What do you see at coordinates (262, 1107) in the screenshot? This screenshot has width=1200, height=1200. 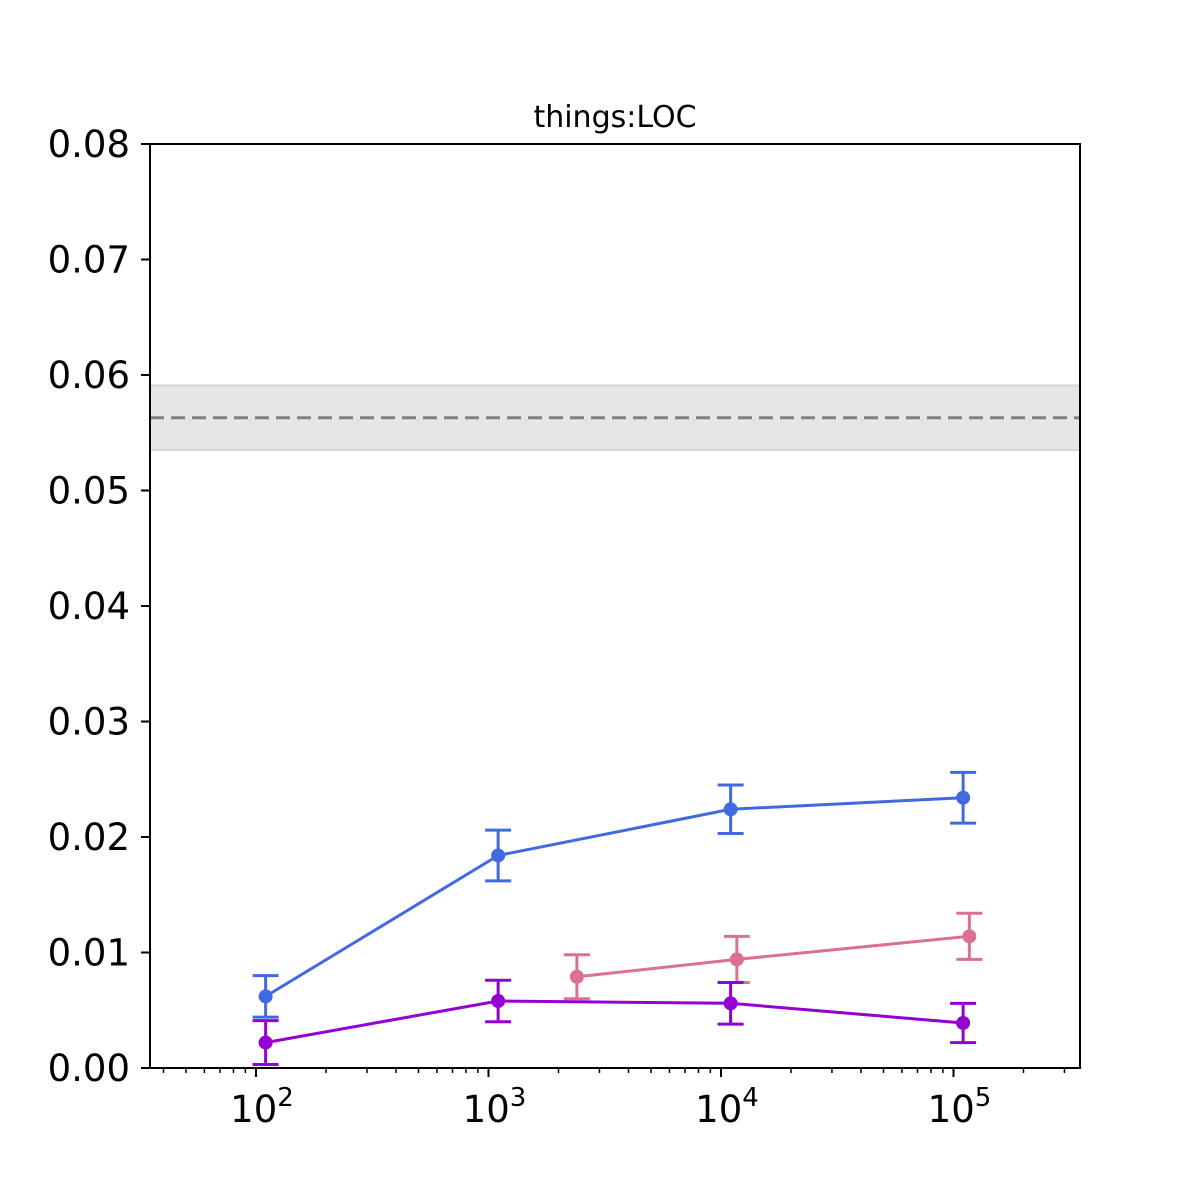 I see `x-tick-label: 10²` at bounding box center [262, 1107].